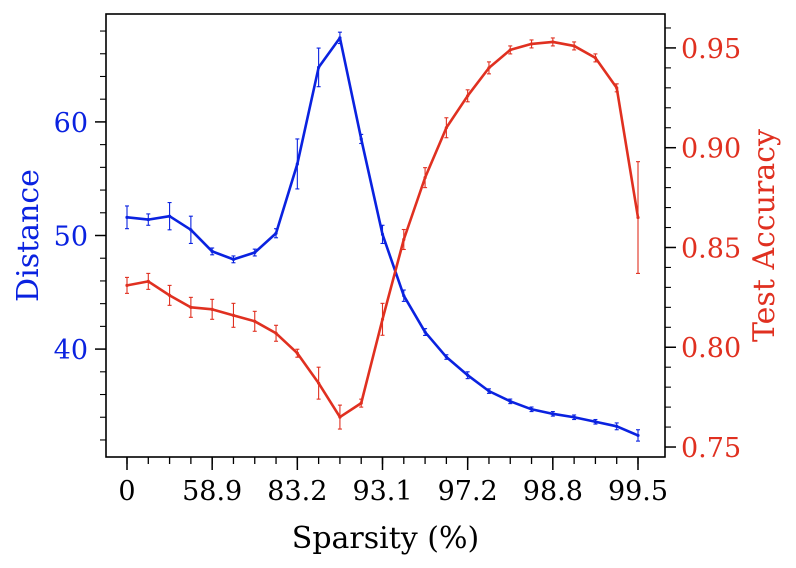 This screenshot has width=796, height=568. I want to click on y-right-tick-label: 0.85, so click(711, 248).